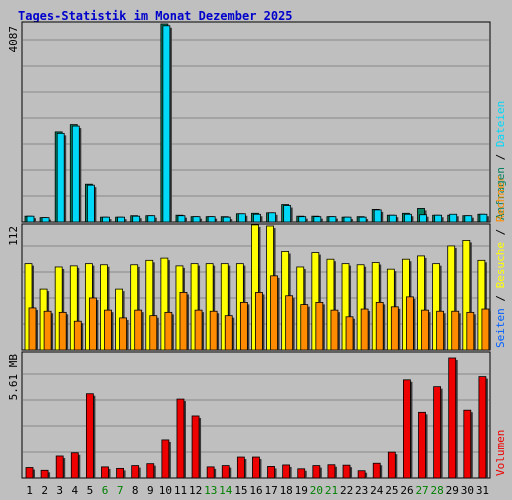 This screenshot has width=512, height=500. Describe the element at coordinates (331, 490) in the screenshot. I see `day-label-21: 21` at that location.